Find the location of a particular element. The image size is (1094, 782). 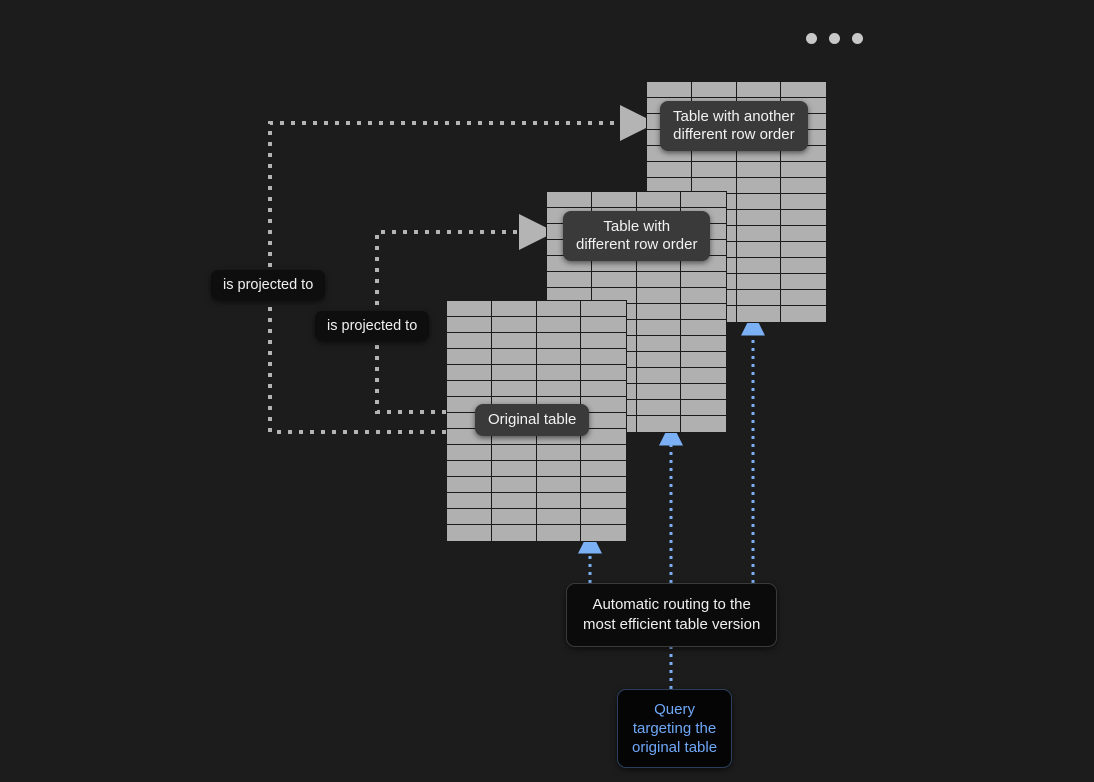

projection-label-lower: is projected to is located at coordinates (372, 326).